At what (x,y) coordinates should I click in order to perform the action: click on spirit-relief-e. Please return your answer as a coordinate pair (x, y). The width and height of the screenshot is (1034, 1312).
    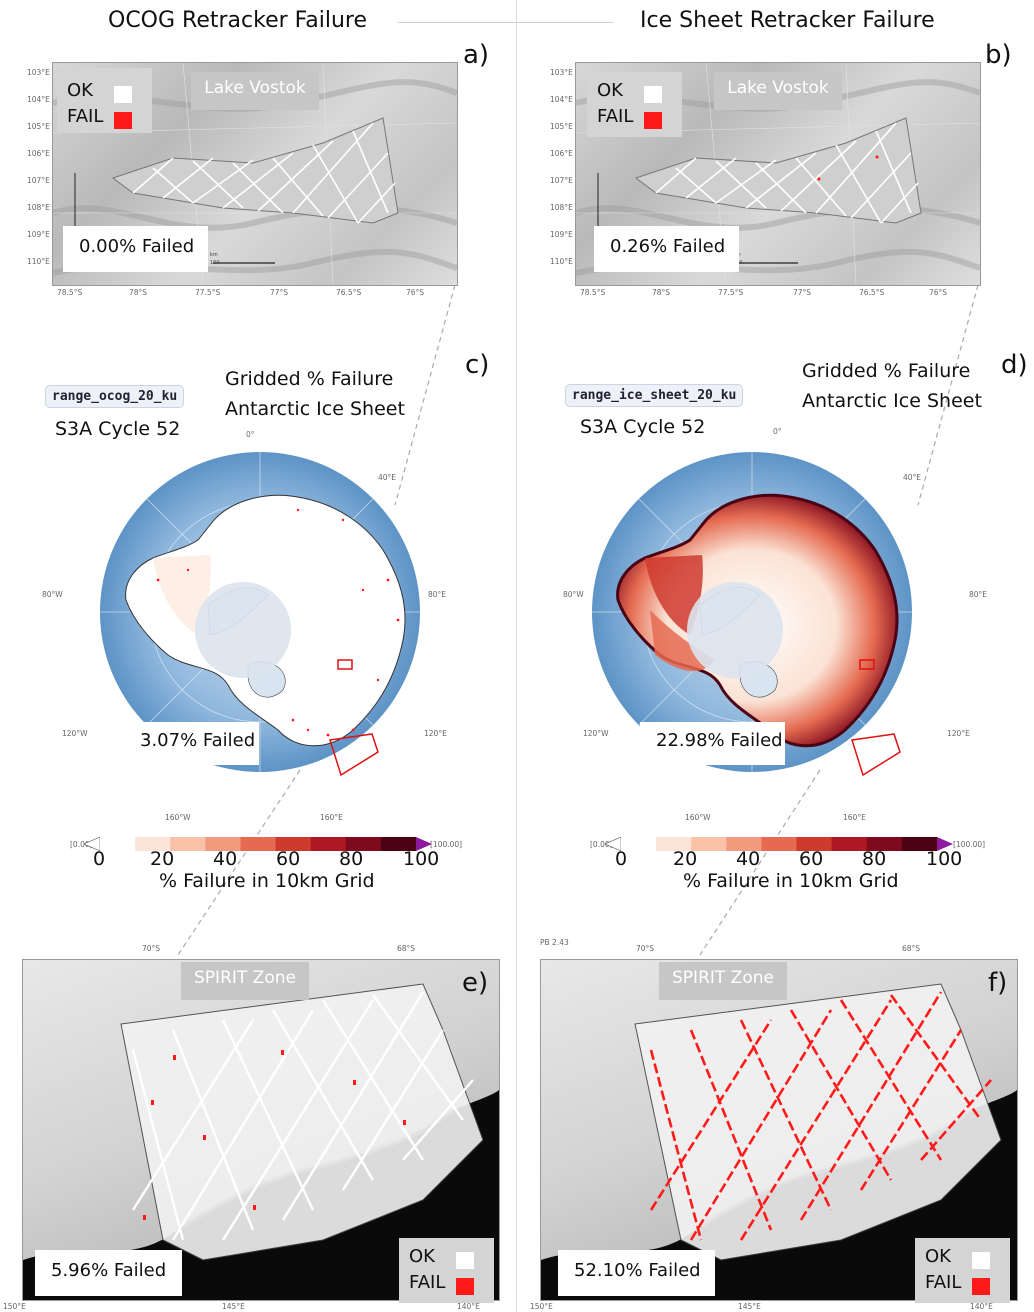
    Looking at the image, I should click on (261, 1141).